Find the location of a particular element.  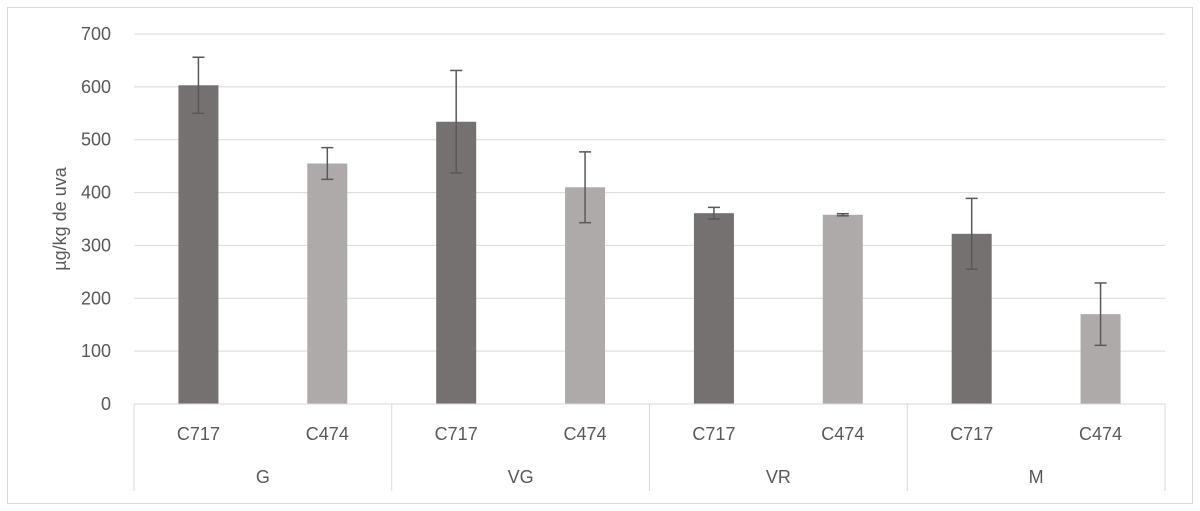

bar-G-C474 is located at coordinates (327, 283).